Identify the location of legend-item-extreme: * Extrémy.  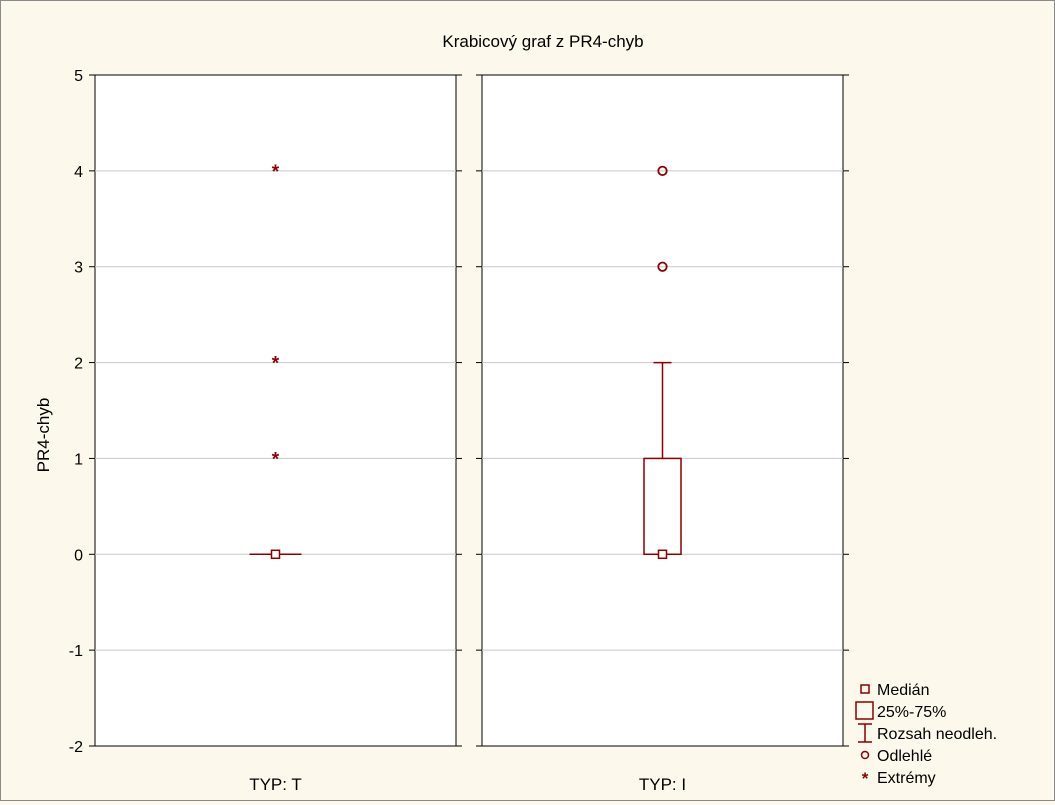
(899, 778).